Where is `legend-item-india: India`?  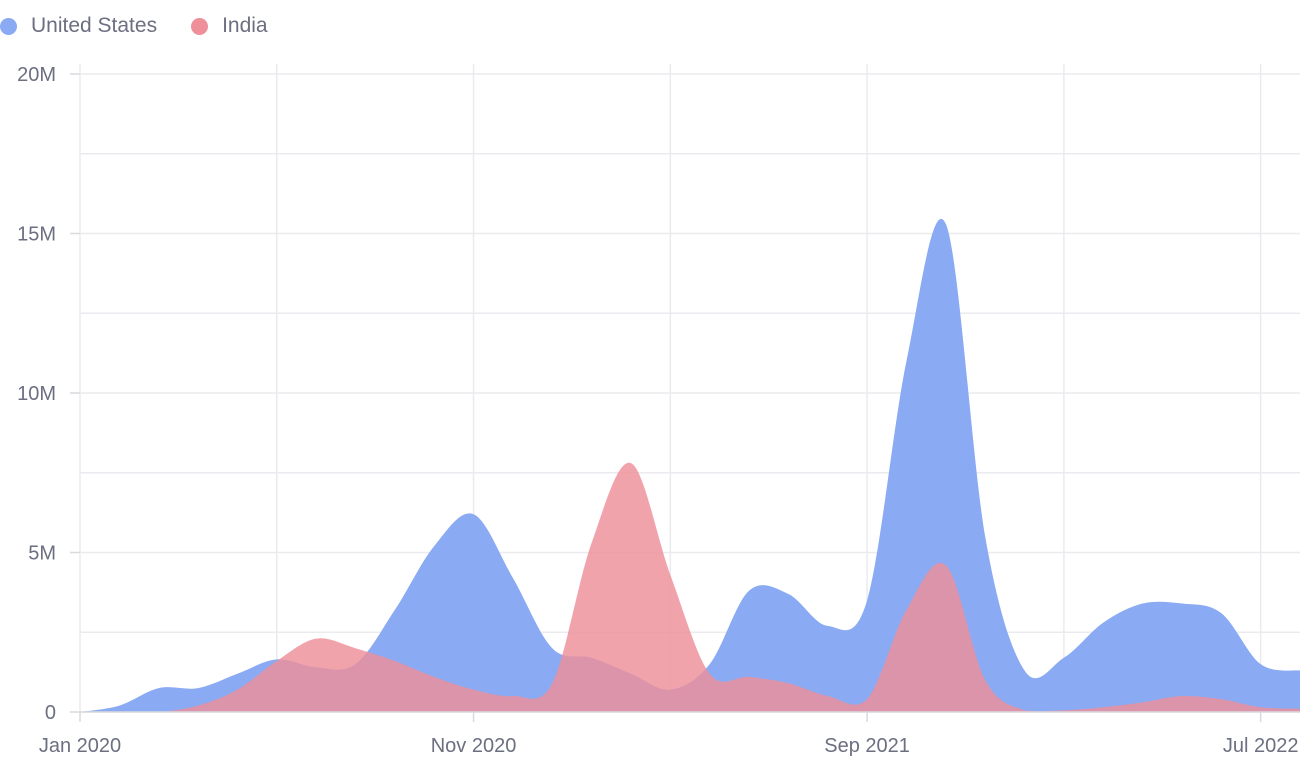
legend-item-india: India is located at coordinates (229, 26).